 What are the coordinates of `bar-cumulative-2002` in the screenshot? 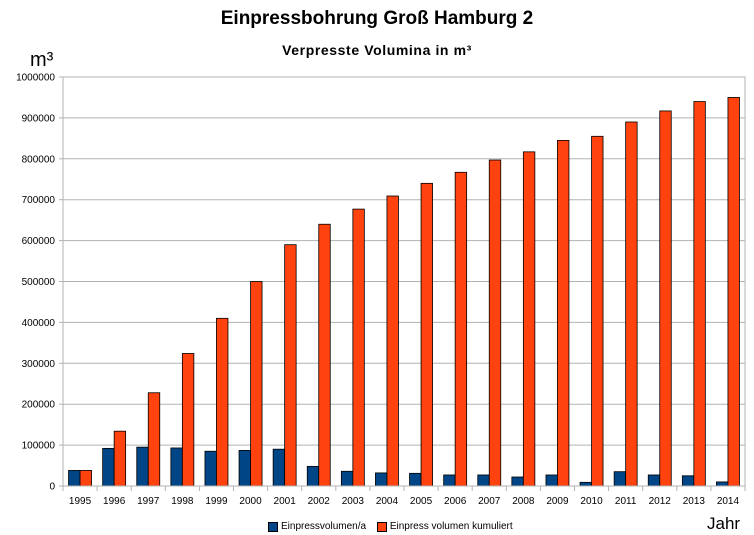 It's located at (324, 355).